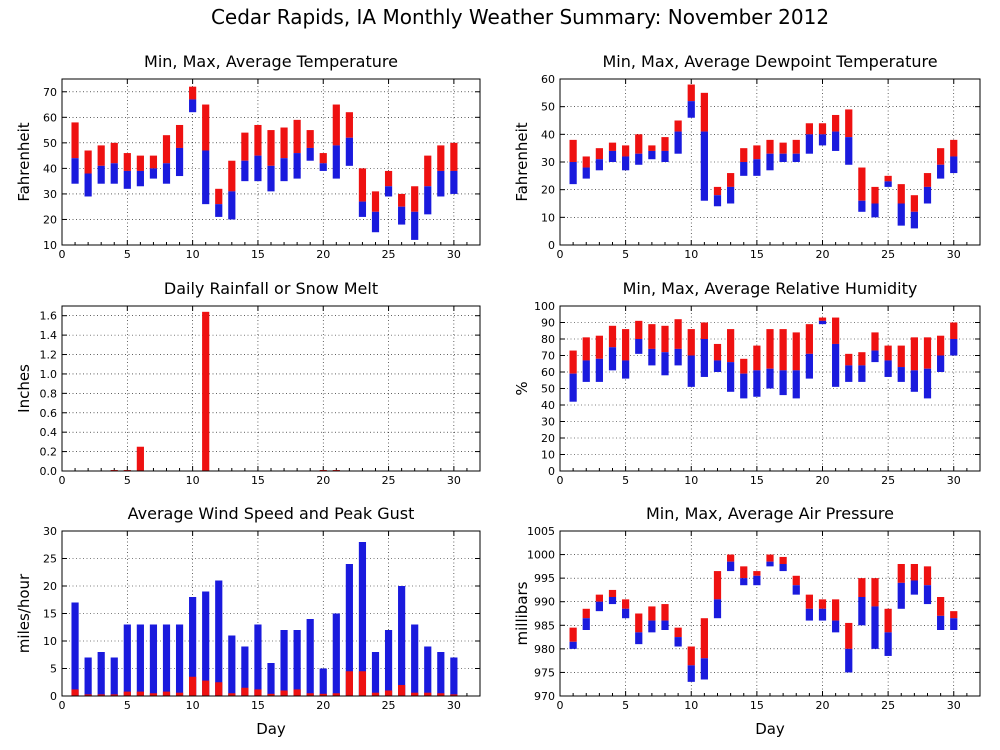  Describe the element at coordinates (454, 480) in the screenshot. I see `rainfall-xtick-label: 30` at that location.